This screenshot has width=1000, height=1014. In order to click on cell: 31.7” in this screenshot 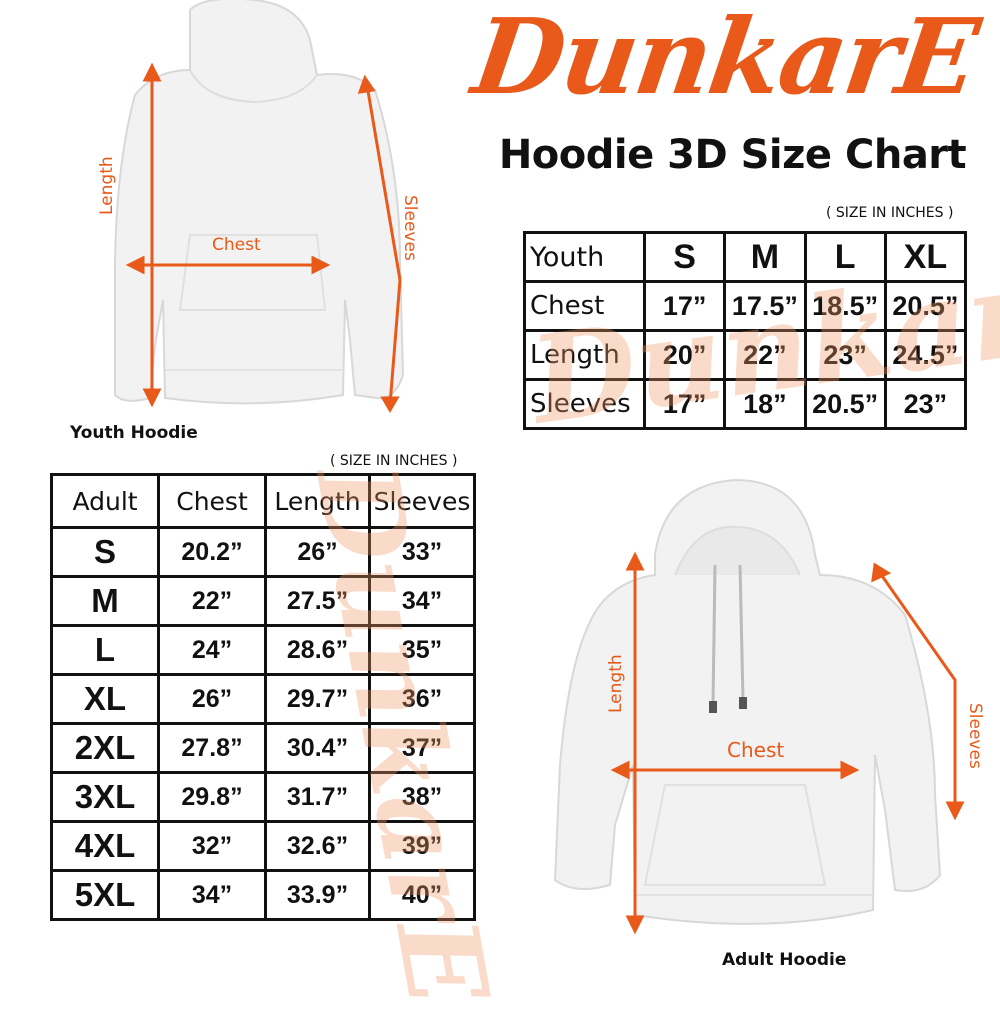, I will do `click(317, 797)`.